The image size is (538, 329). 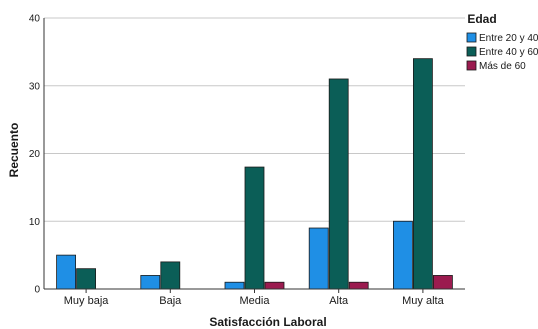 What do you see at coordinates (14, 150) in the screenshot?
I see `y-axis-title: Recuento` at bounding box center [14, 150].